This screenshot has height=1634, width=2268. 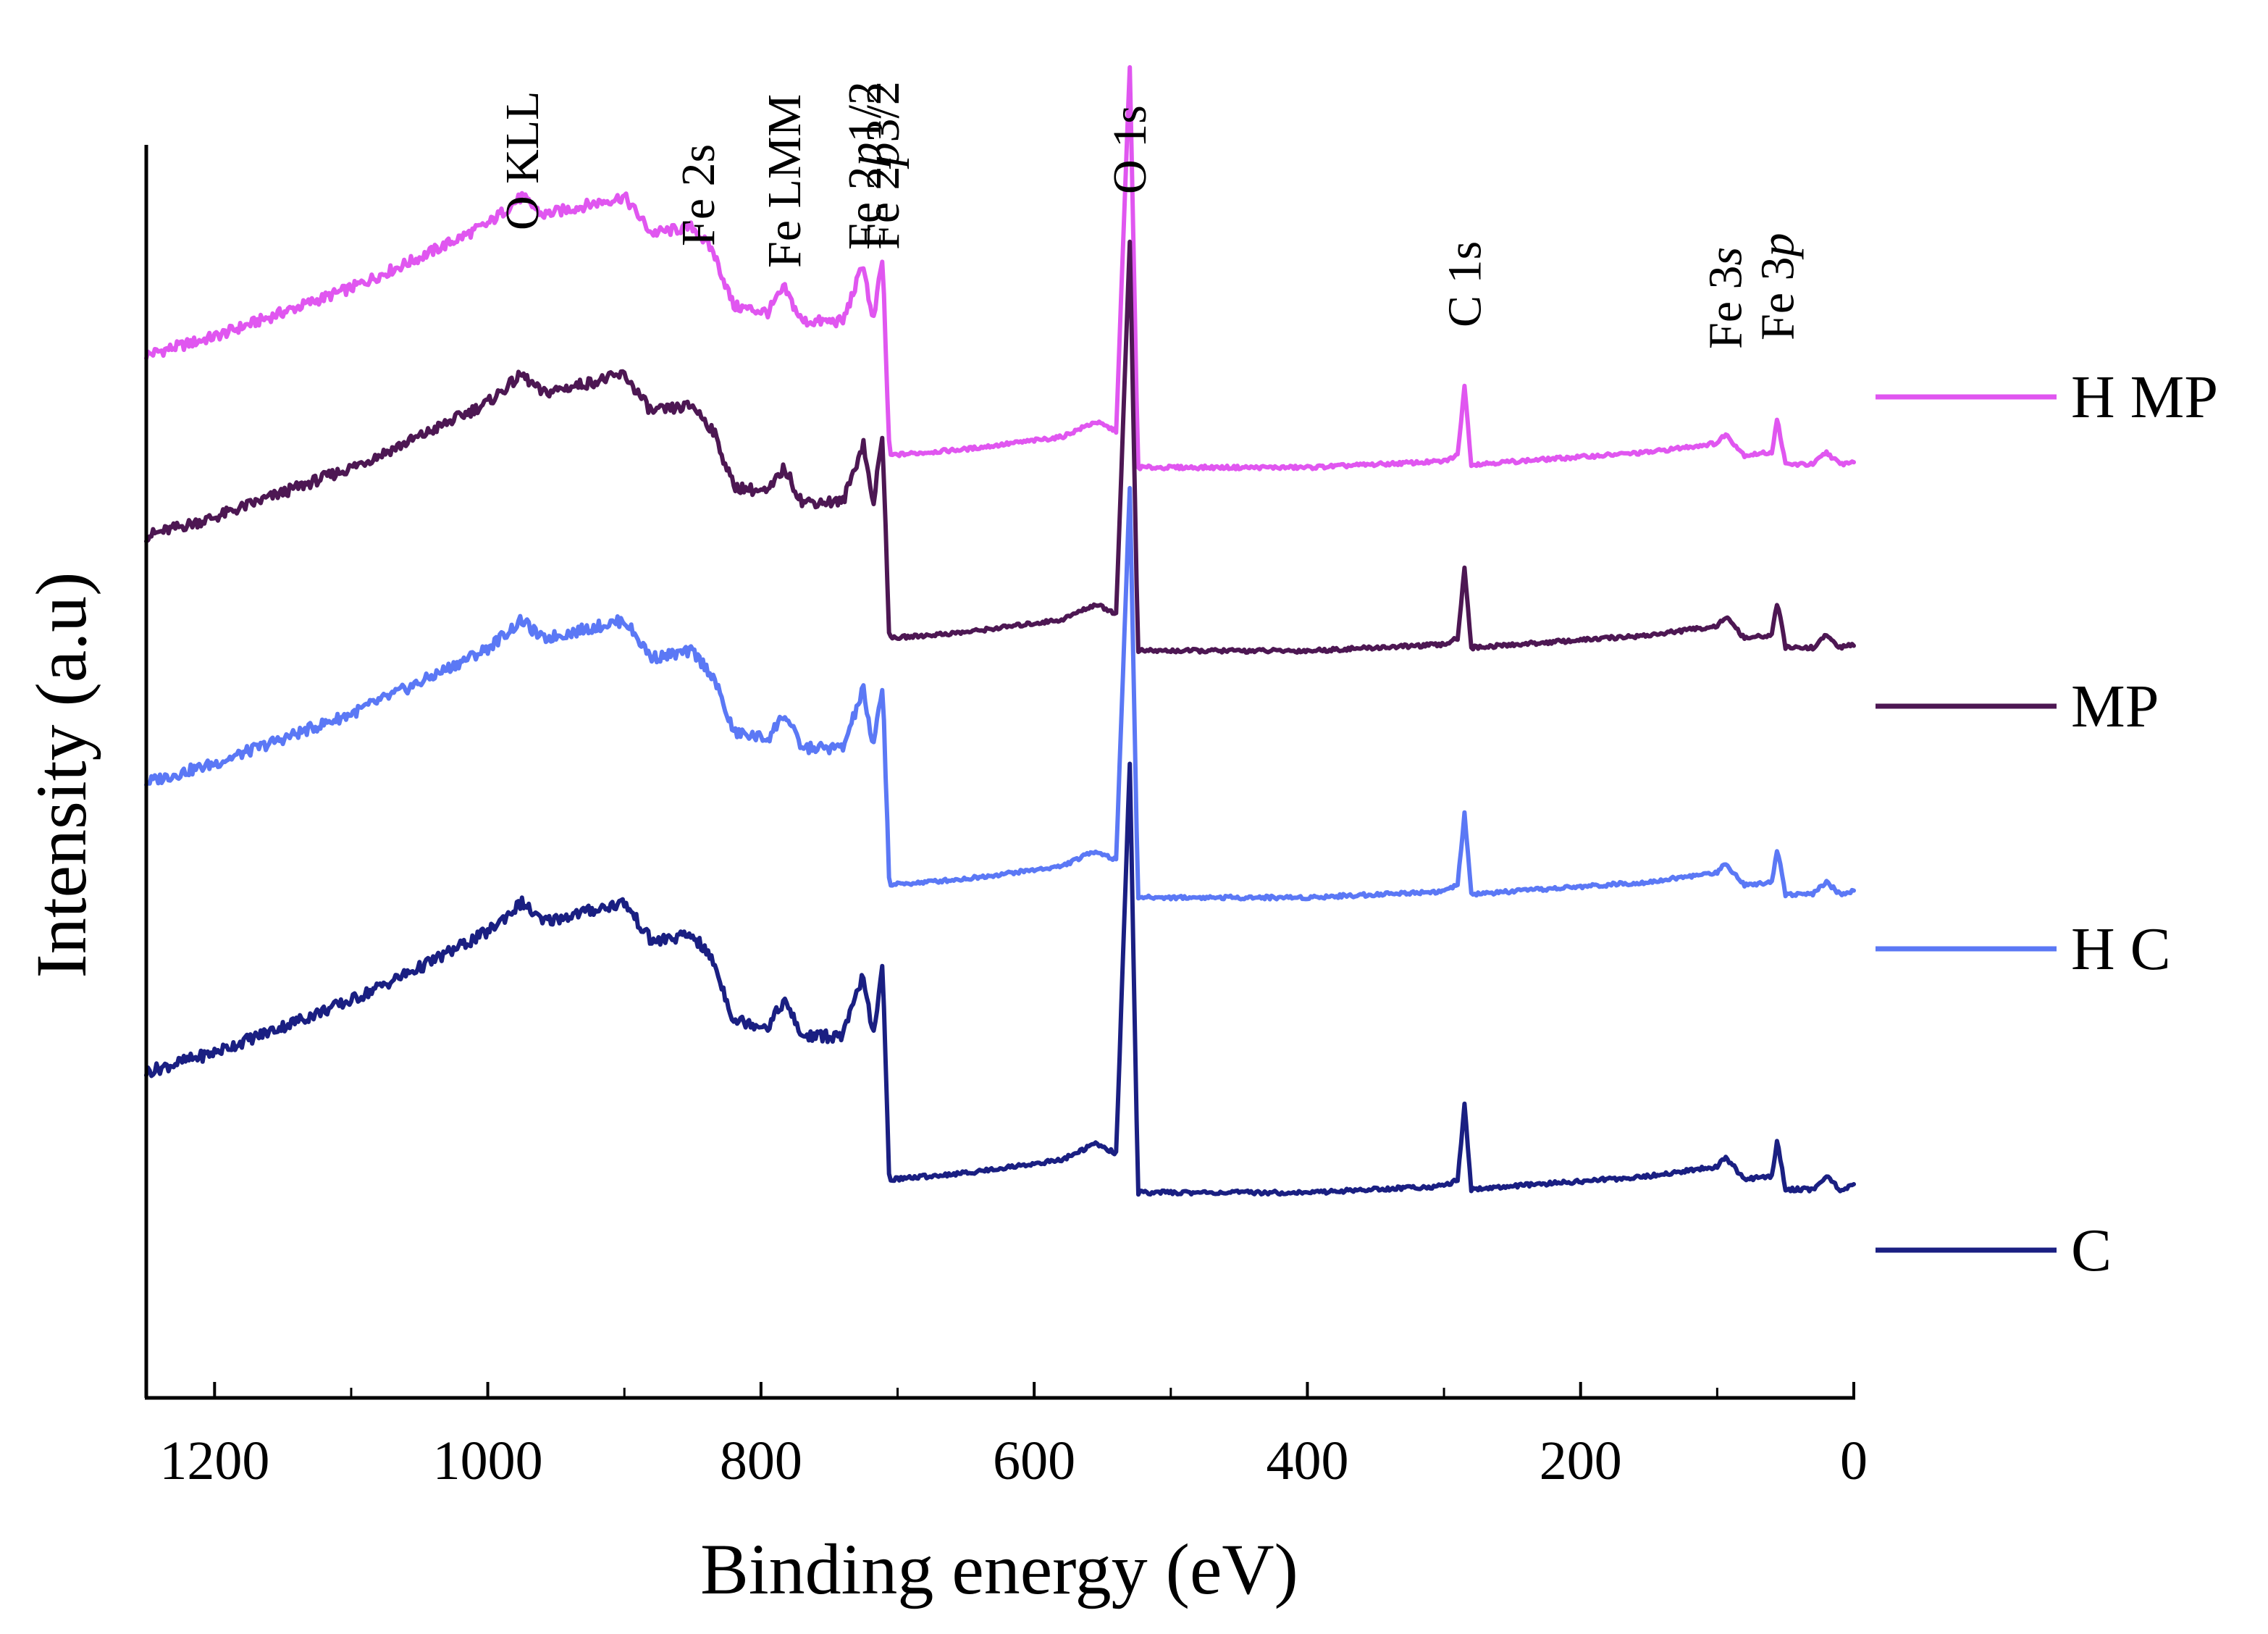 I want to click on peak-label-fe-2p3-2: Fe 2p3/2, so click(x=883, y=165).